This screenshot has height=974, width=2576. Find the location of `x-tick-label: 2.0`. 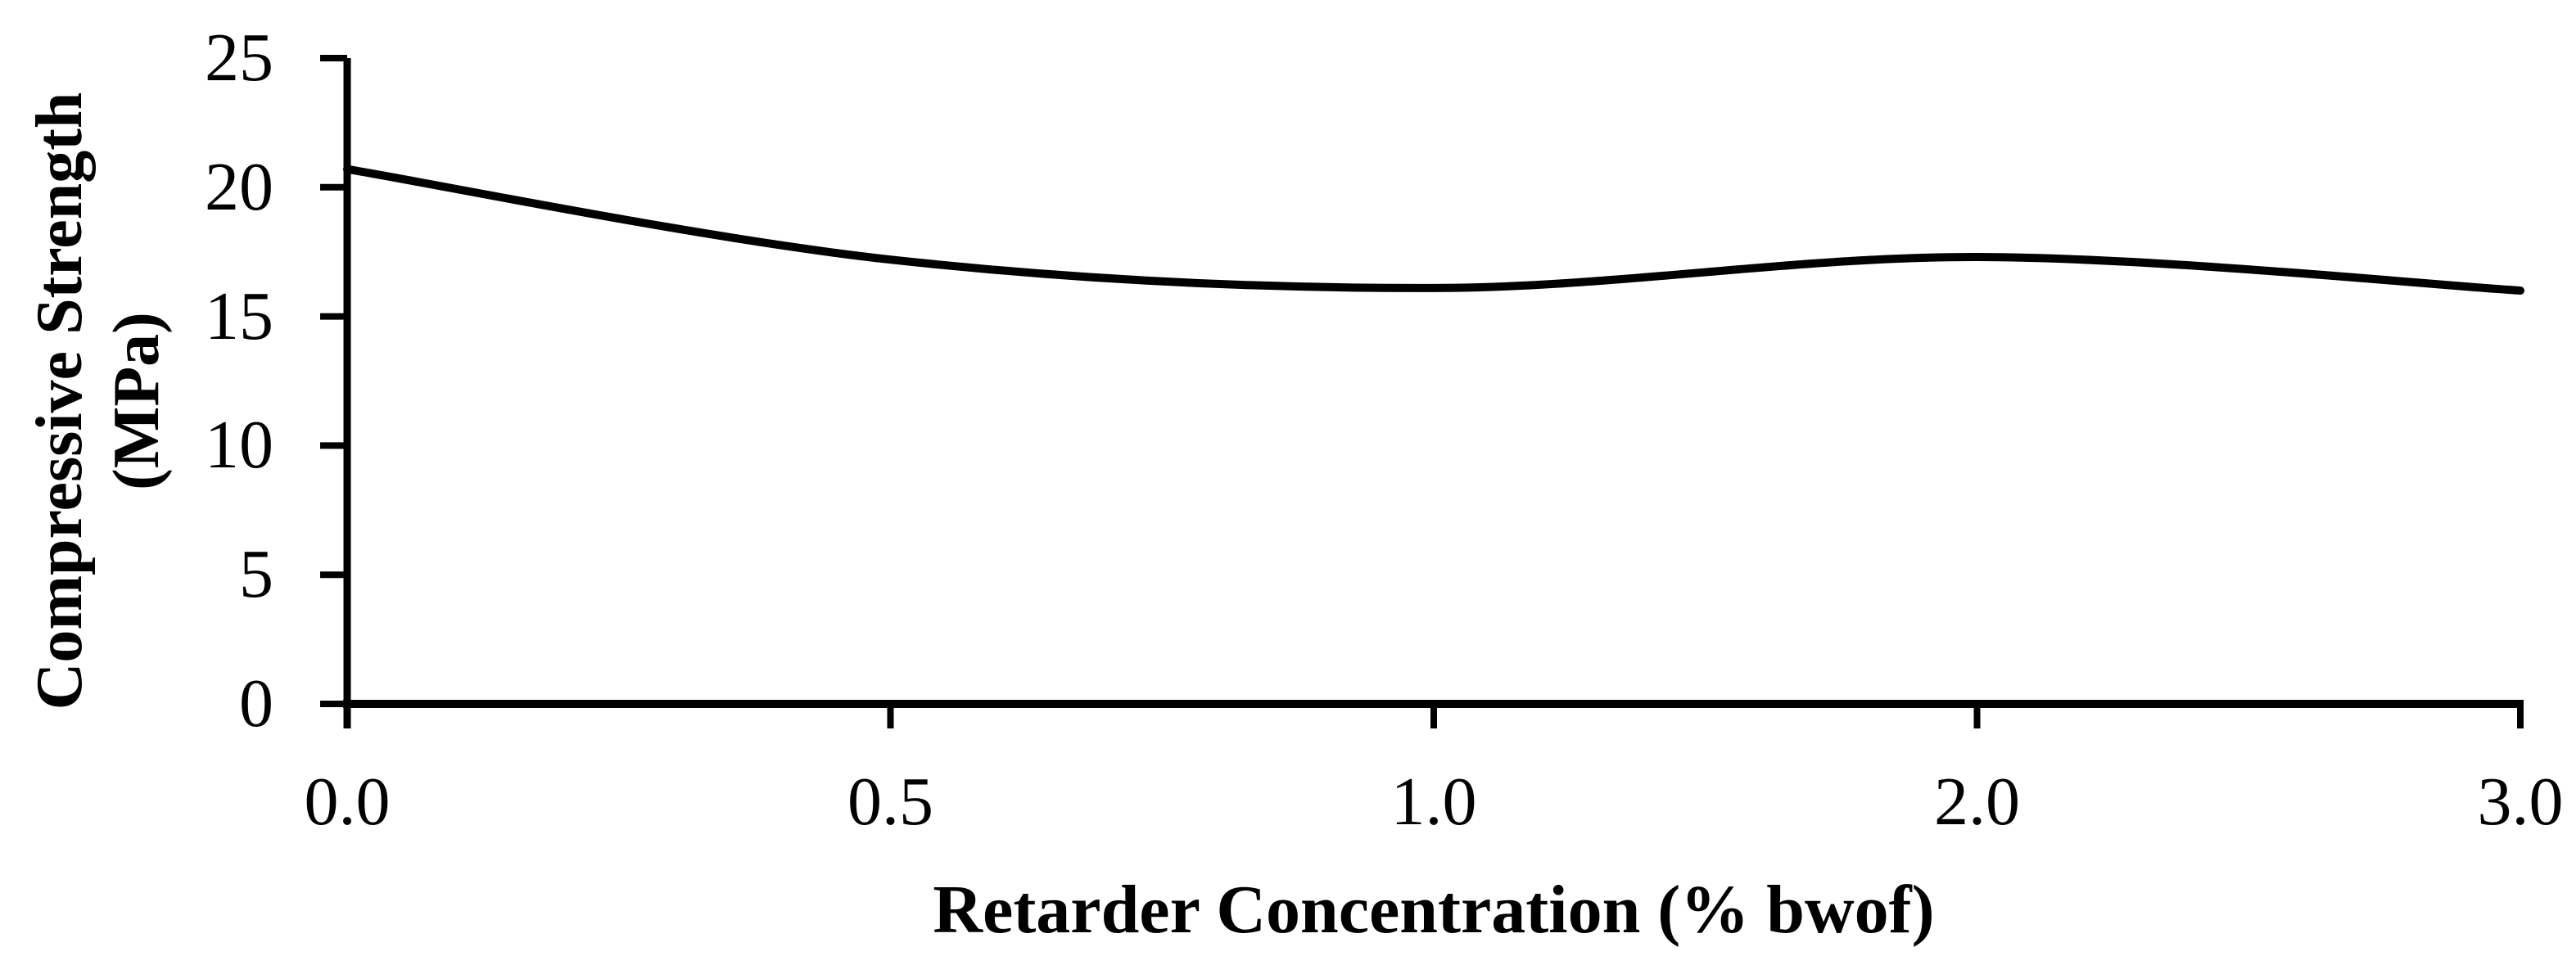

x-tick-label: 2.0 is located at coordinates (1977, 802).